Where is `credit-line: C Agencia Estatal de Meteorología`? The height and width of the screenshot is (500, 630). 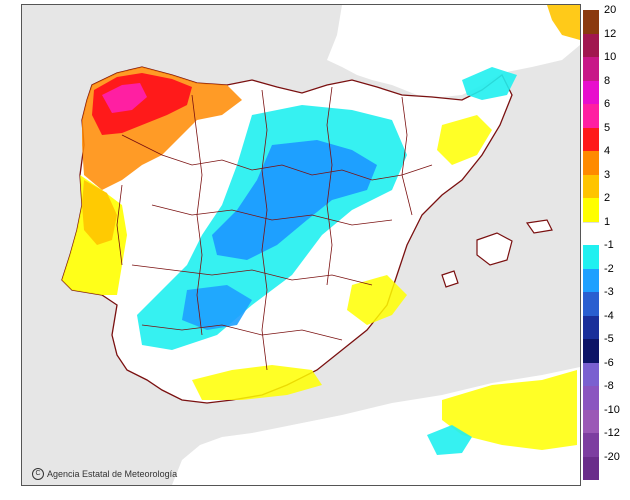 credit-line: C Agencia Estatal de Meteorología is located at coordinates (104, 474).